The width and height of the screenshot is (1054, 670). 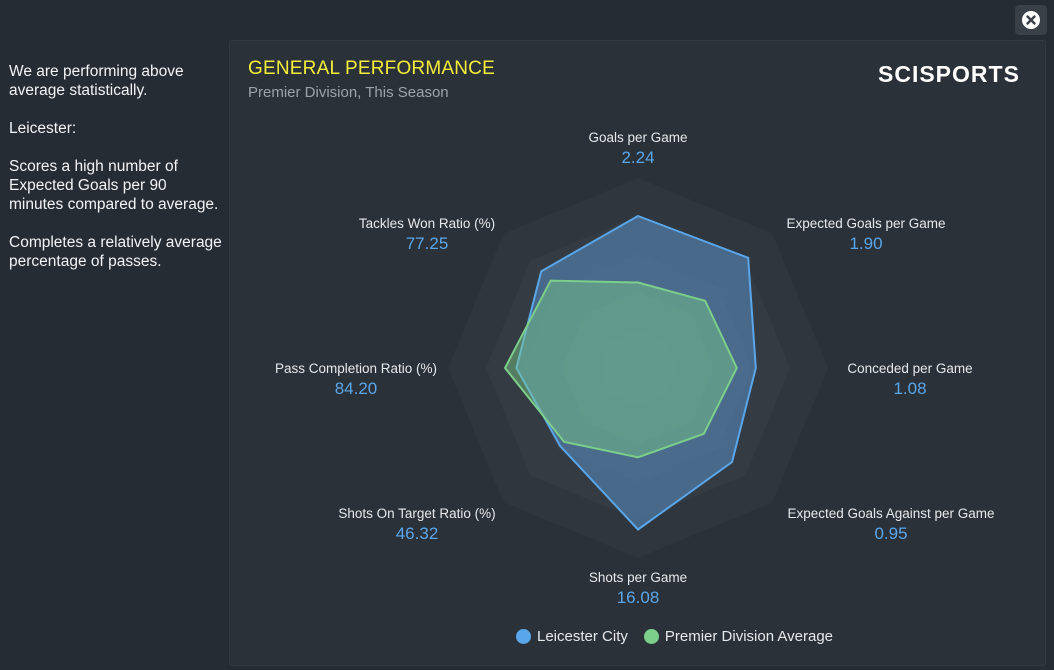 What do you see at coordinates (891, 533) in the screenshot?
I see `axis-value: 0.95` at bounding box center [891, 533].